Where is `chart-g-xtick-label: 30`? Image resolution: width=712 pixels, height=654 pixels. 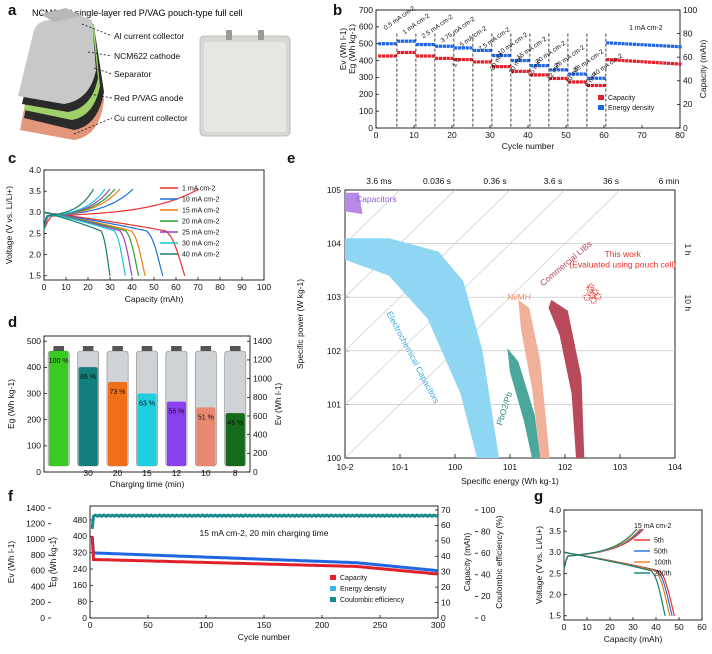 chart-g-xtick-label: 30 is located at coordinates (633, 627).